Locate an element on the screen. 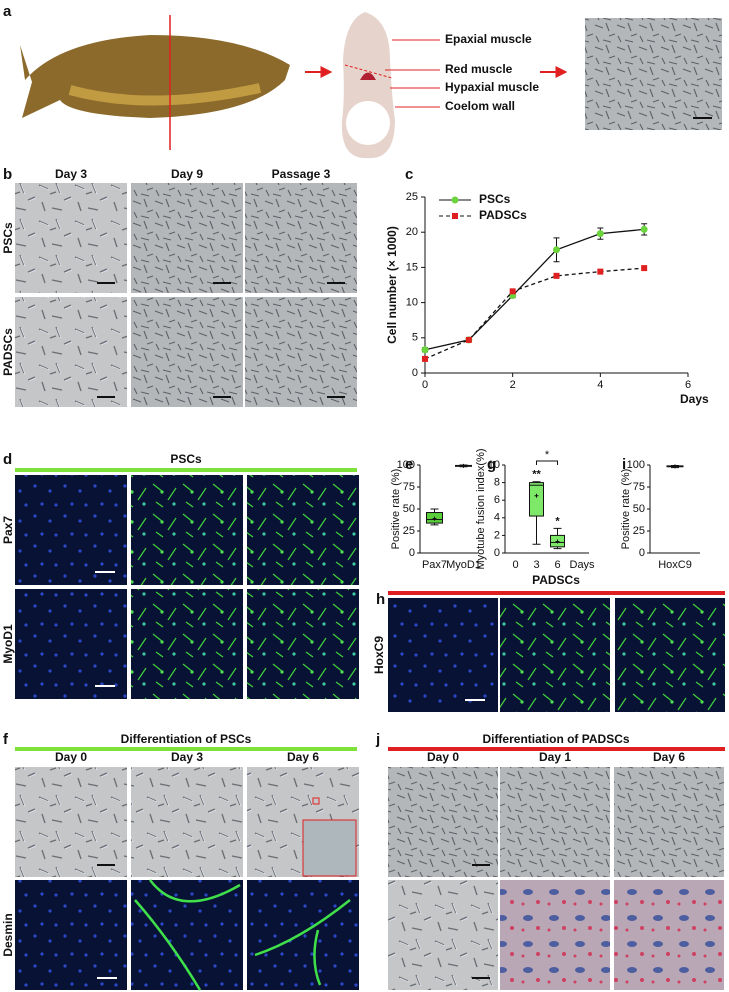 The image size is (729, 992). panel-title: PSCs is located at coordinates (186, 459).